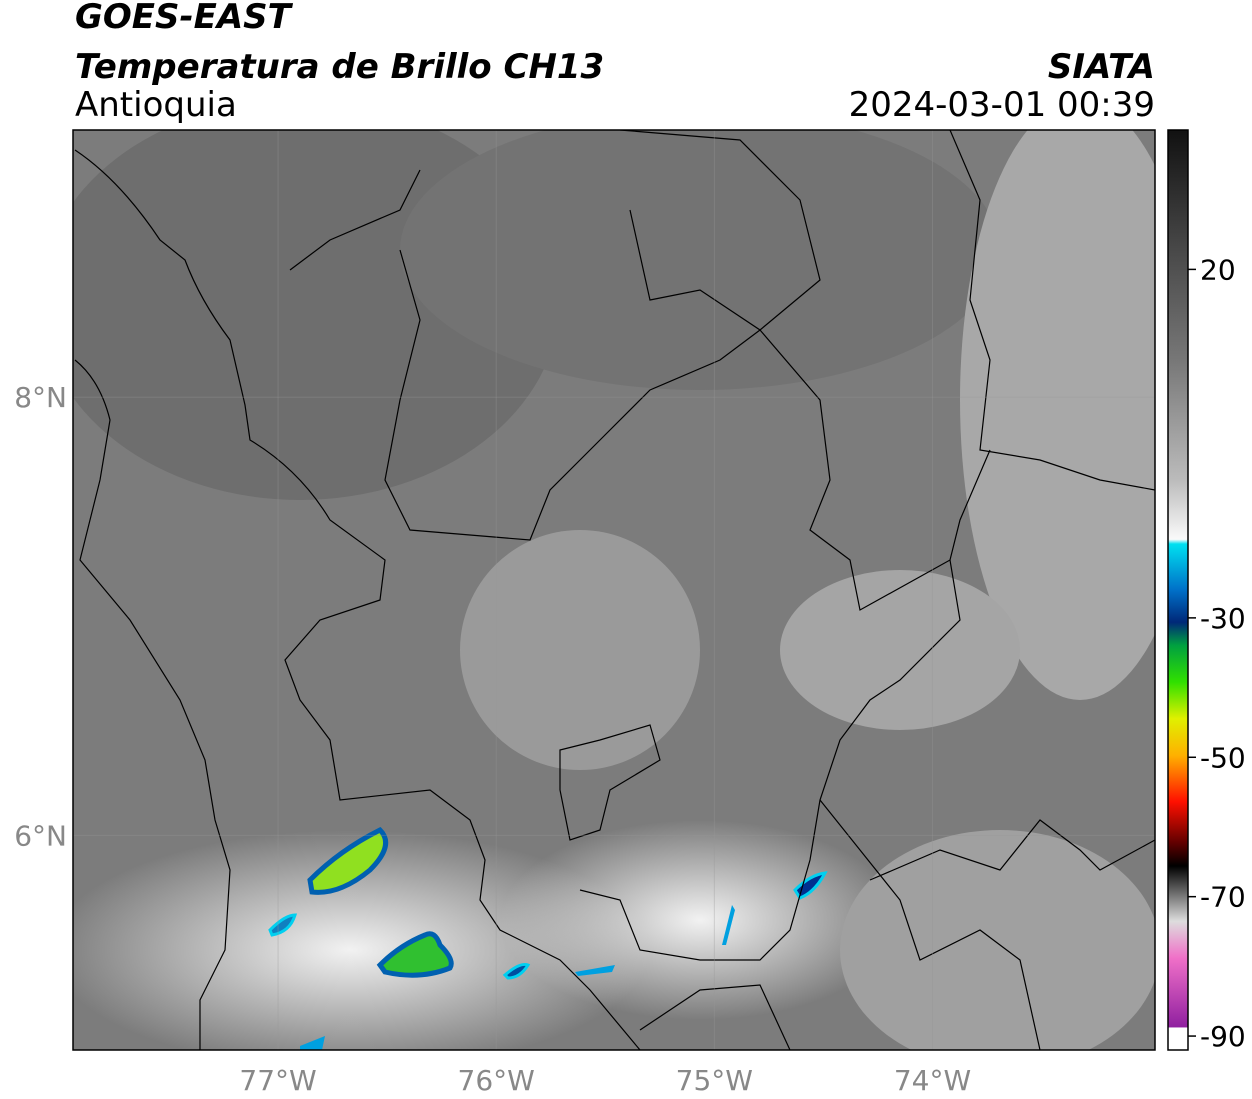 The height and width of the screenshot is (1099, 1252). I want to click on colorbar-tick-label: -90, so click(1223, 1036).